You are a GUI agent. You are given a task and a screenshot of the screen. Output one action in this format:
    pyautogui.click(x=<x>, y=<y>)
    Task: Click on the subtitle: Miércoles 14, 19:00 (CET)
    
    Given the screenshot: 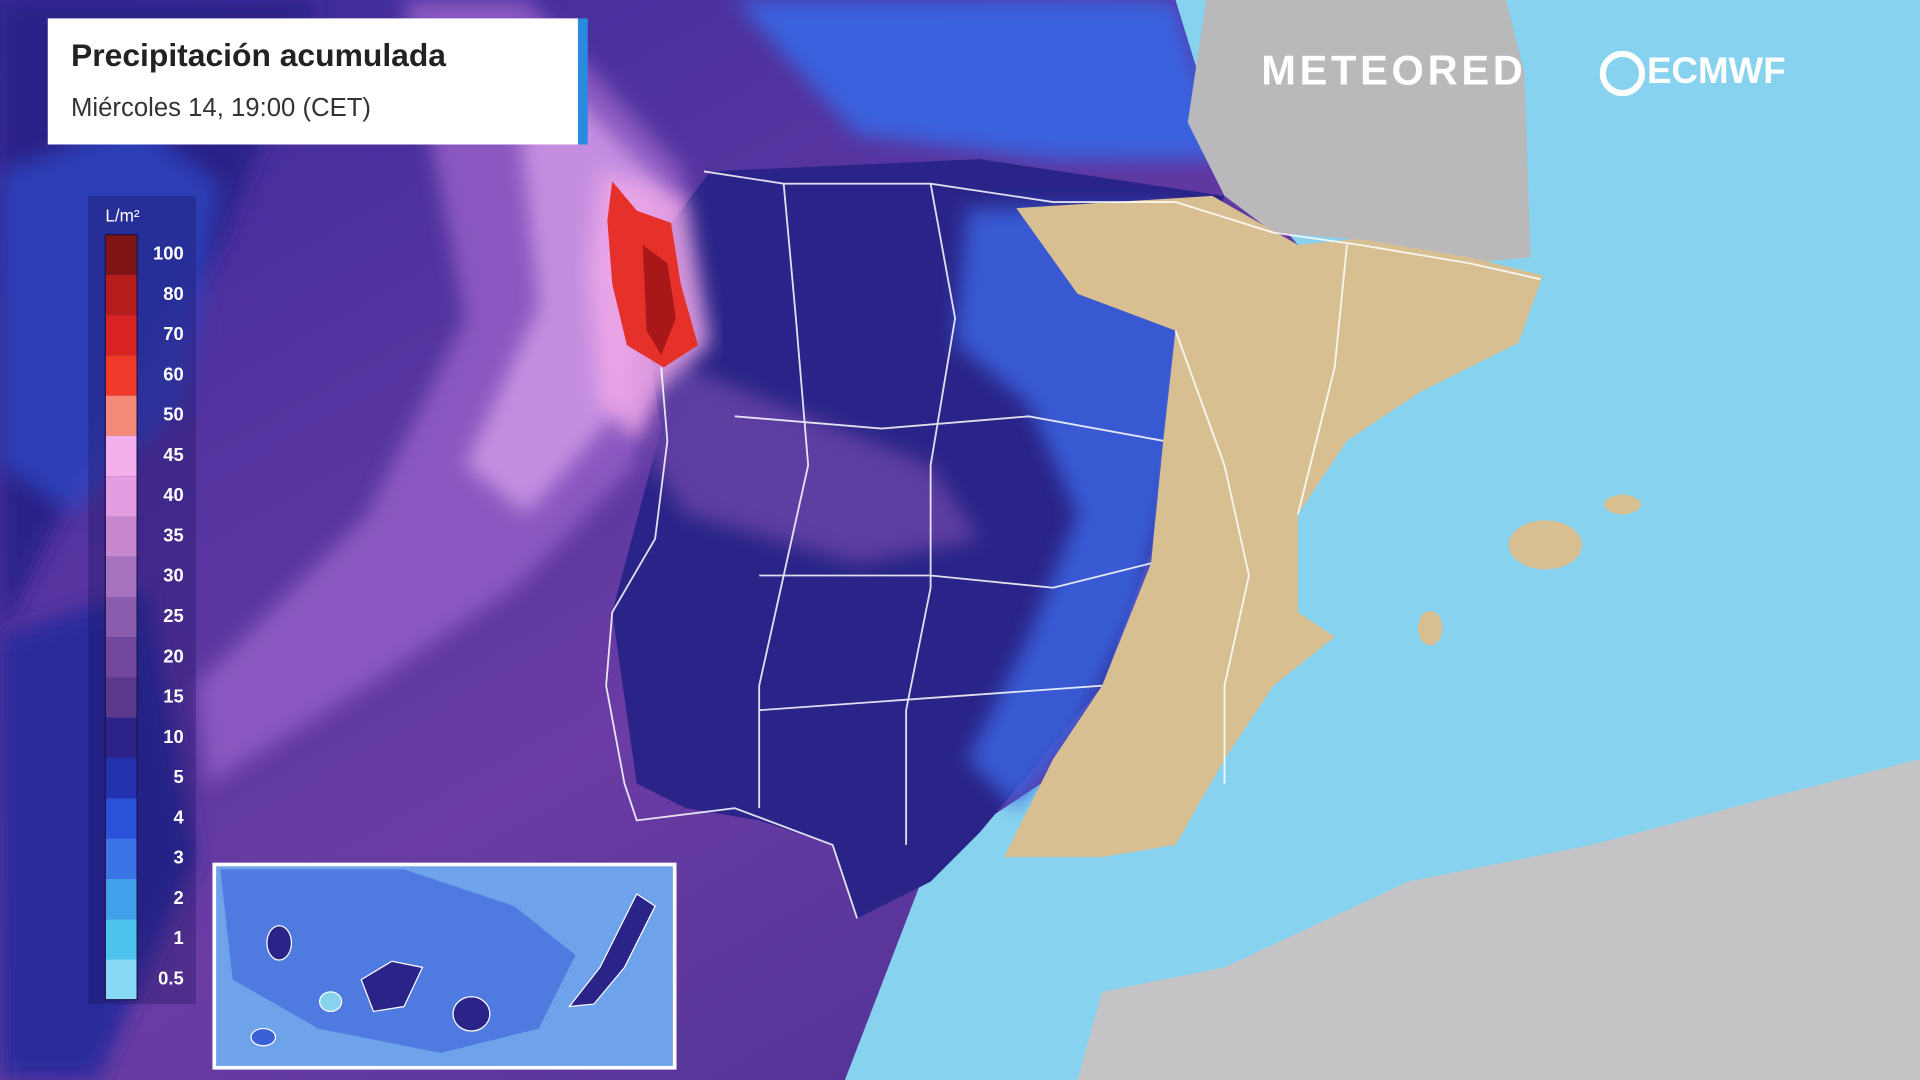 What is the action you would take?
    pyautogui.click(x=221, y=108)
    